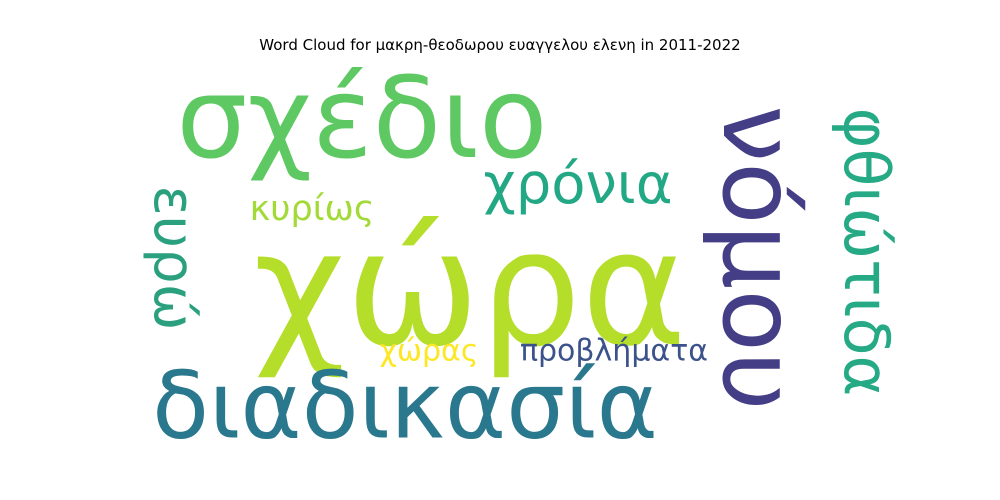 The width and height of the screenshot is (1000, 500). Describe the element at coordinates (866, 252) in the screenshot. I see `word-5: φθιώτιδα` at that location.